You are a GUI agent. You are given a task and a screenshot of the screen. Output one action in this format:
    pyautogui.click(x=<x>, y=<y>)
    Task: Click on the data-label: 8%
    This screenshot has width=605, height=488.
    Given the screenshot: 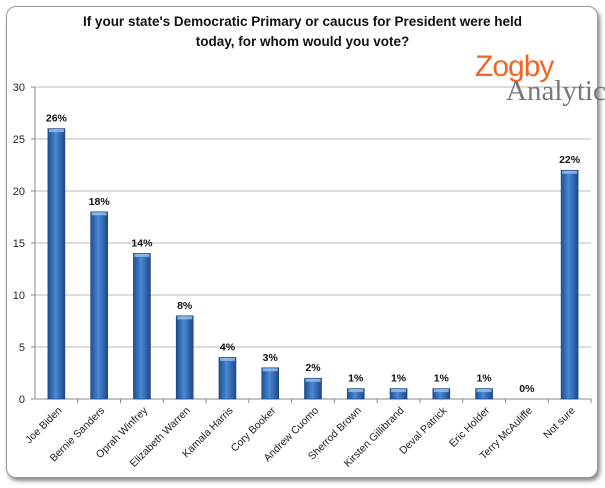 What is the action you would take?
    pyautogui.click(x=185, y=306)
    